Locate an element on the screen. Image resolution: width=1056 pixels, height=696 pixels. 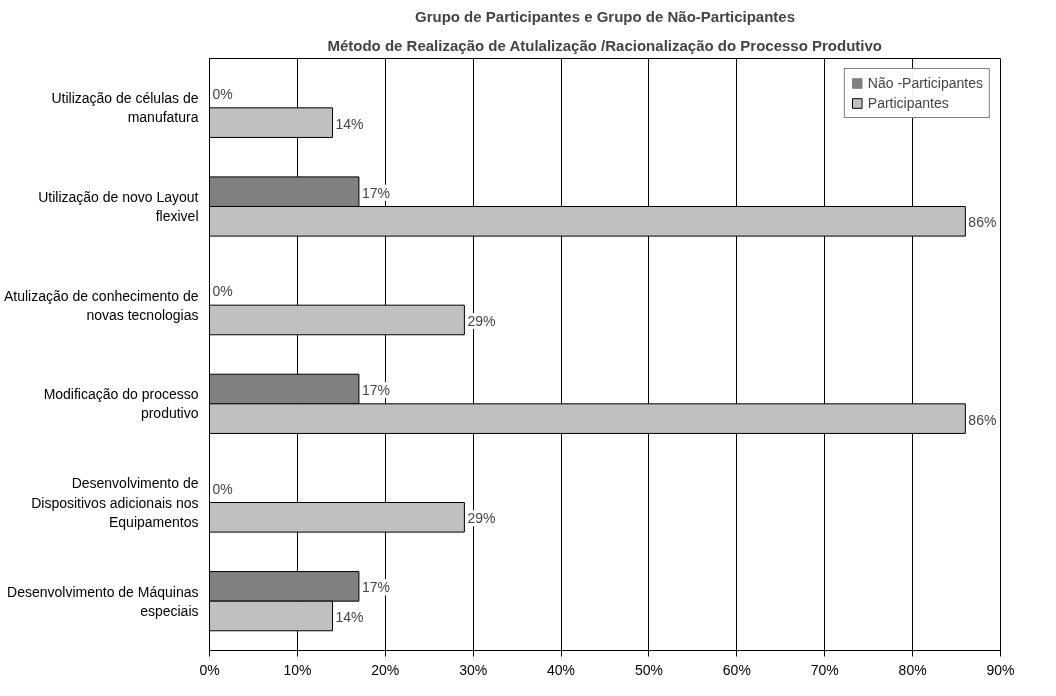
chart-title: Grupo de Participantes e Grupo de Não-Participantes is located at coordinates (605, 16).